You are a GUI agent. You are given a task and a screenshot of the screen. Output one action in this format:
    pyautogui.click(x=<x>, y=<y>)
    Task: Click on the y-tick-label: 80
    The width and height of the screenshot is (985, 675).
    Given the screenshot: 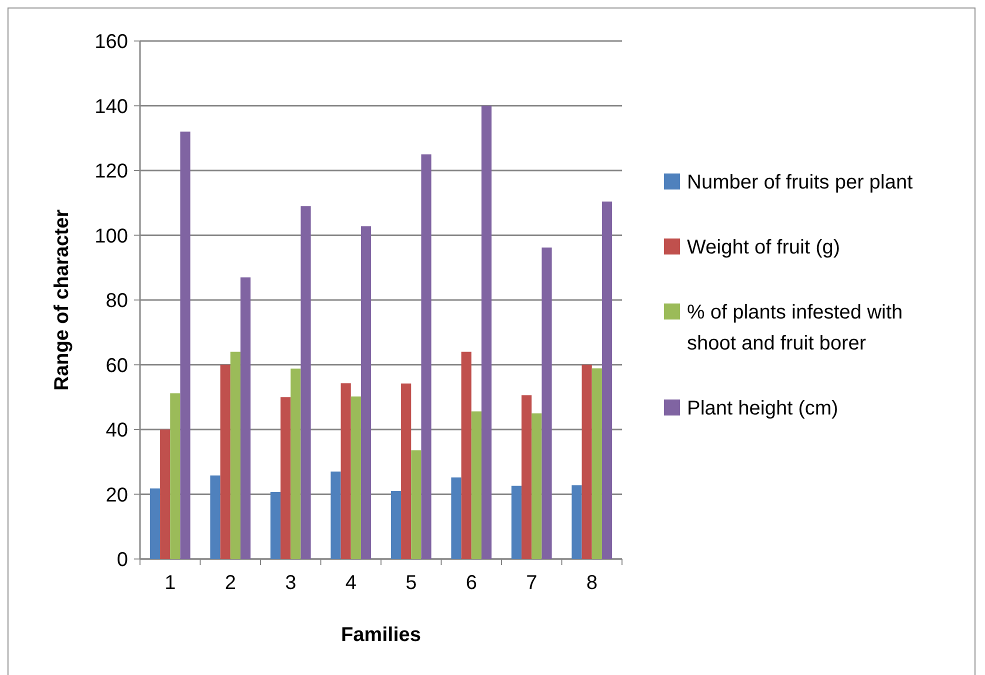 What is the action you would take?
    pyautogui.click(x=117, y=301)
    